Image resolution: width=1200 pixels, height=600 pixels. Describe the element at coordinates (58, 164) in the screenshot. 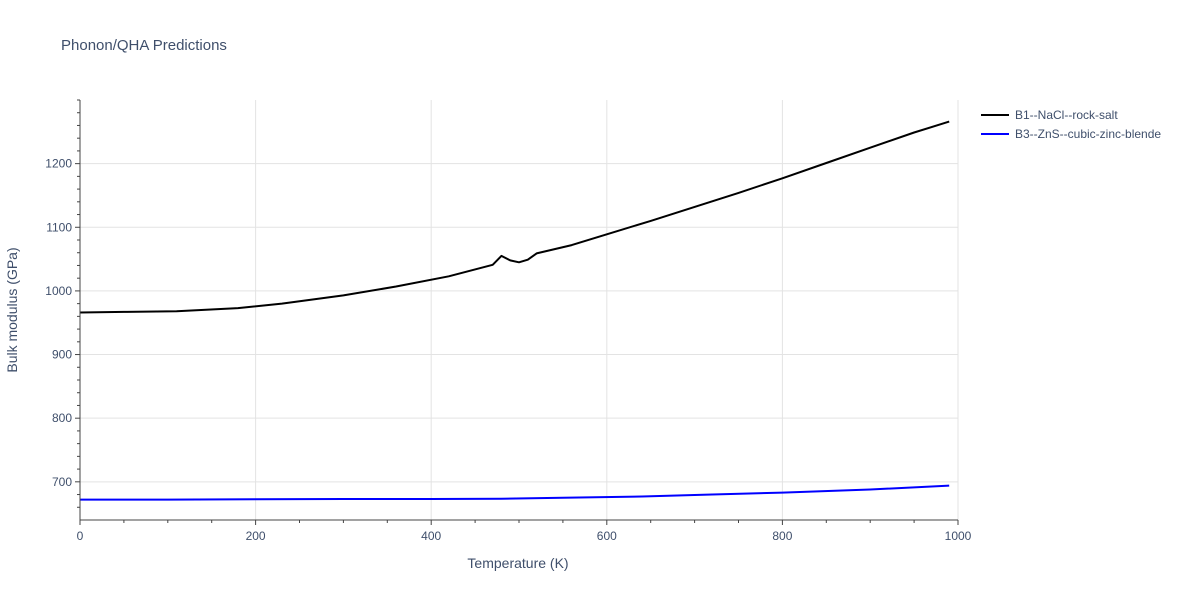

I see `y-tick-label: 1200` at that location.